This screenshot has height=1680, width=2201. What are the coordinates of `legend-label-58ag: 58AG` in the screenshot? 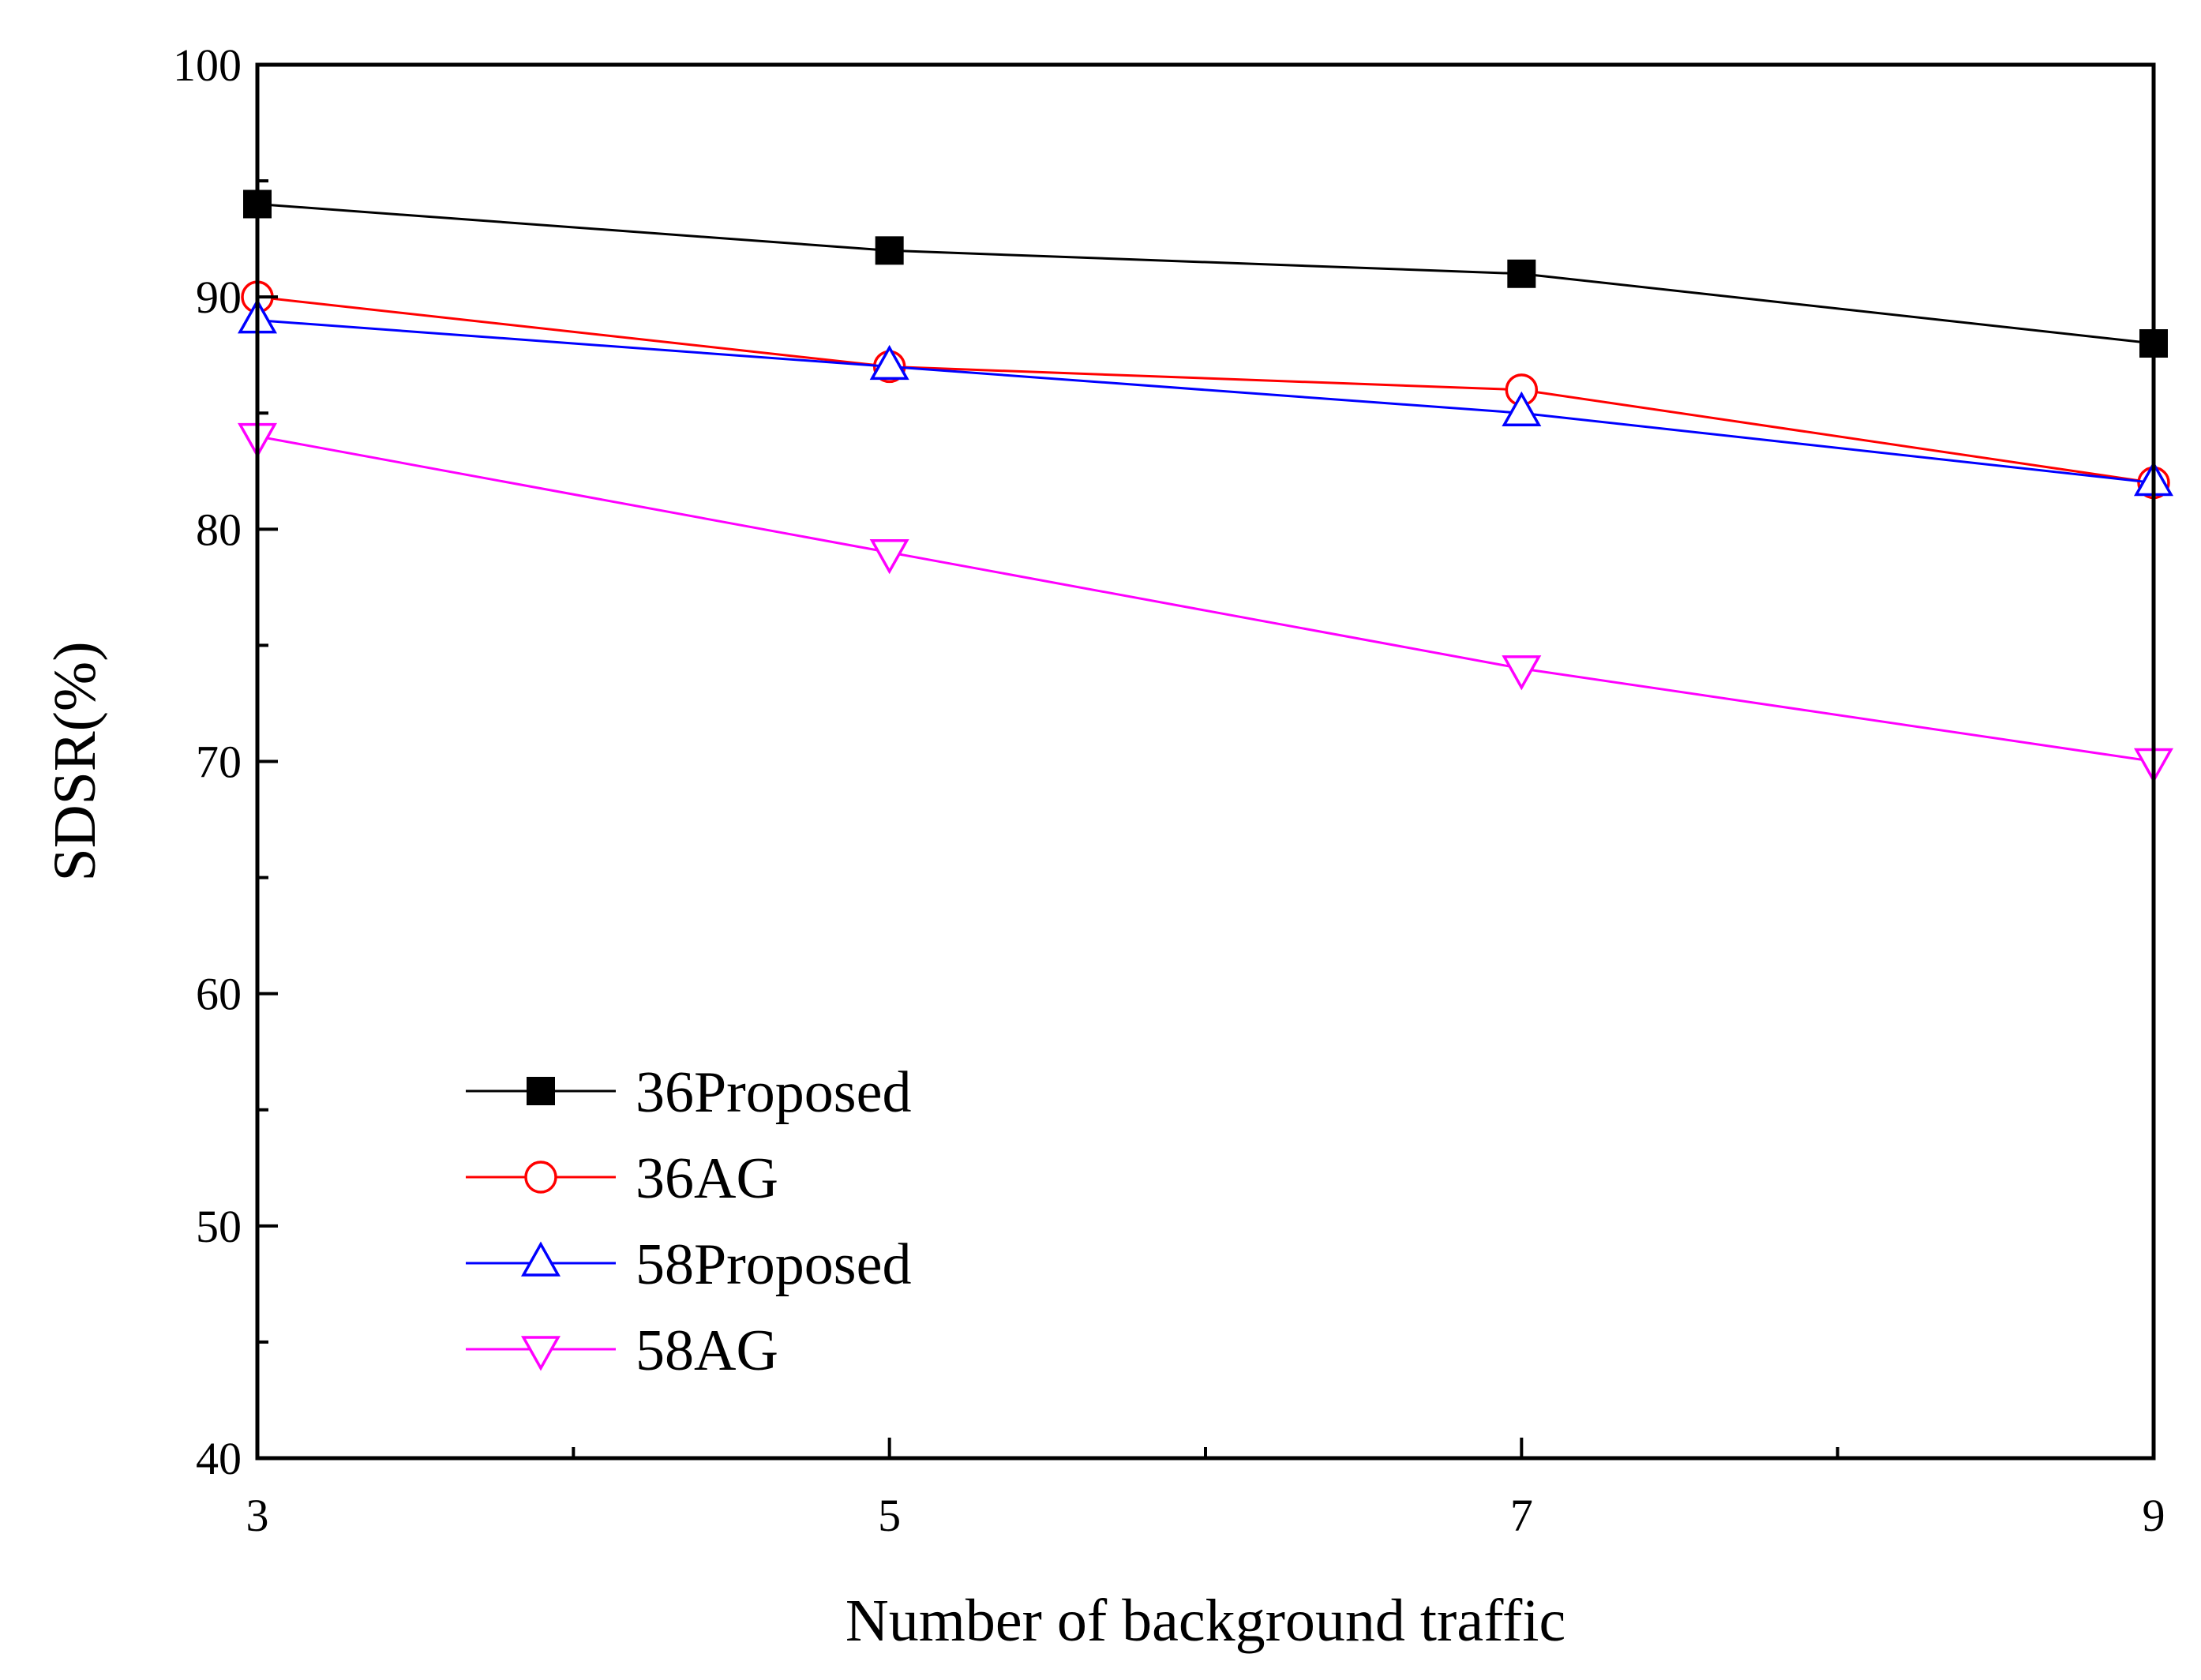 It's located at (707, 1350).